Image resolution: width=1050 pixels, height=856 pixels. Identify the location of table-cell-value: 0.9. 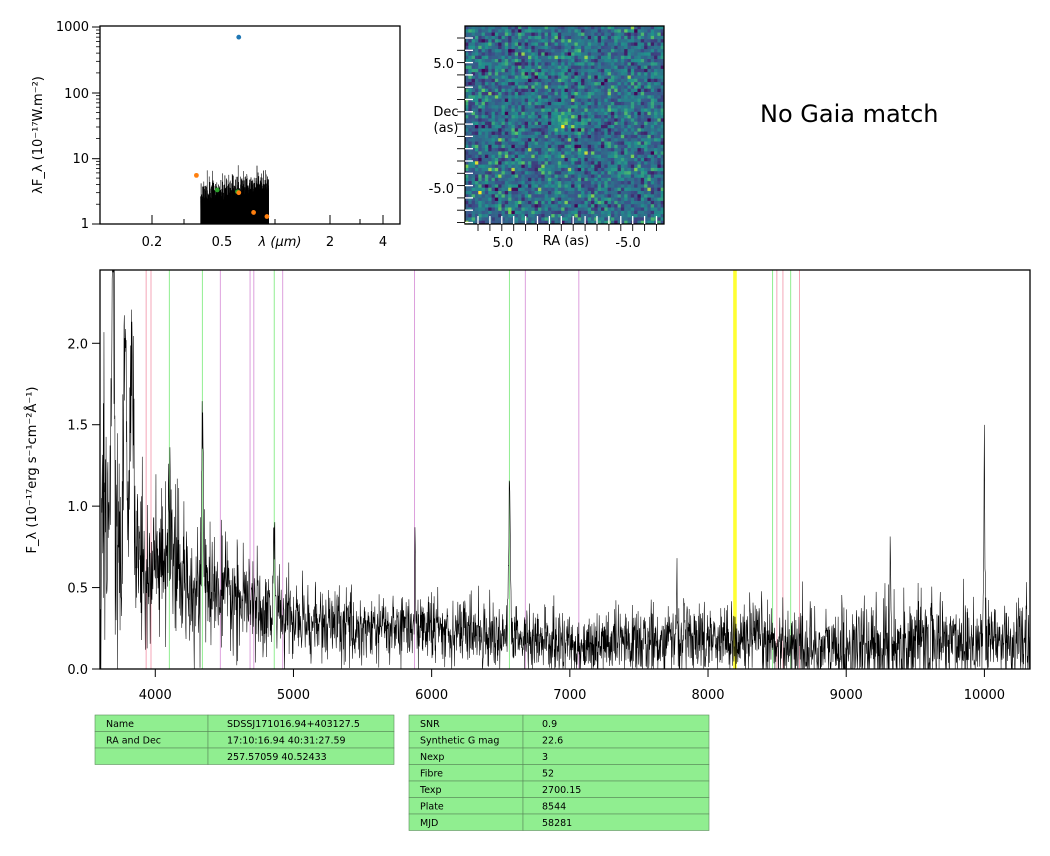
(549, 724).